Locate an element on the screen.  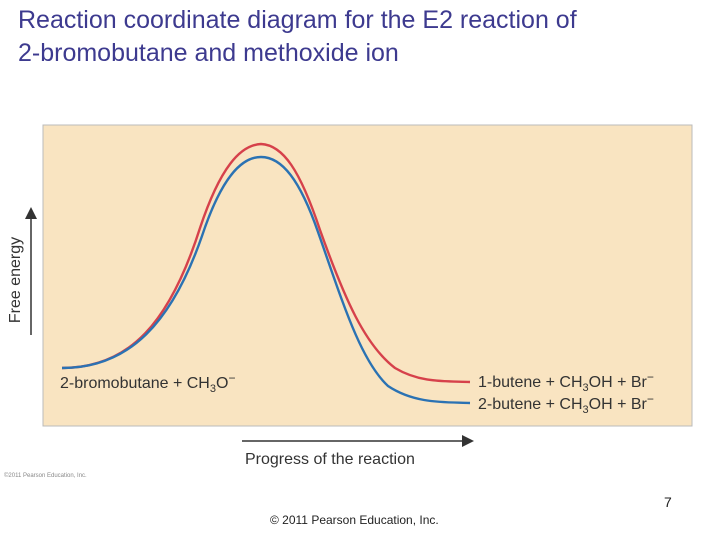
y-axis-label: Free energy is located at coordinates (15, 280).